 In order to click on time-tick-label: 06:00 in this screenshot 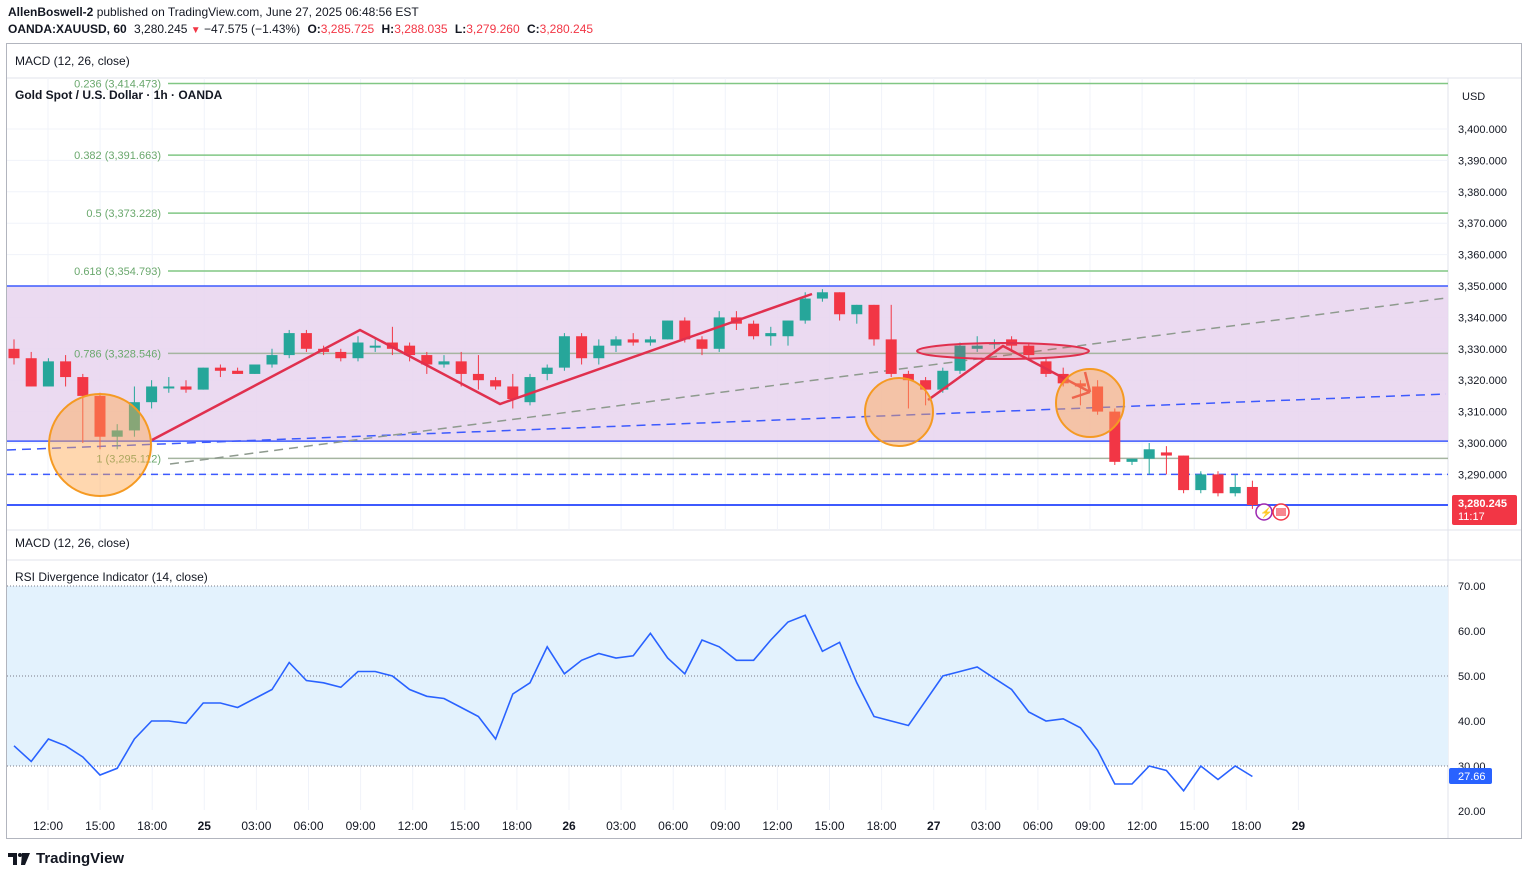, I will do `click(1038, 826)`.